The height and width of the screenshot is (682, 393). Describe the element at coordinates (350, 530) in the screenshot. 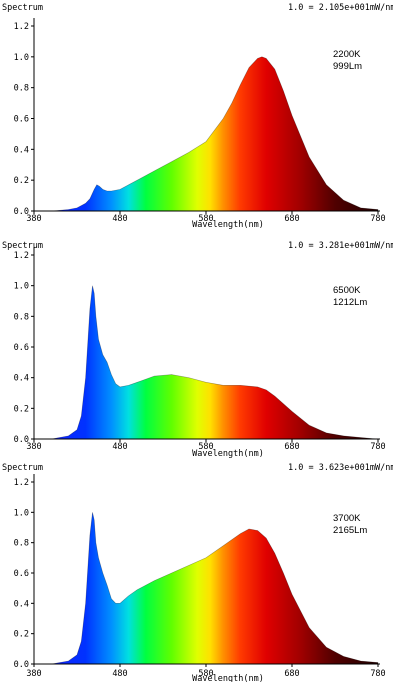

I see `lumen-label: 2165Lm` at that location.